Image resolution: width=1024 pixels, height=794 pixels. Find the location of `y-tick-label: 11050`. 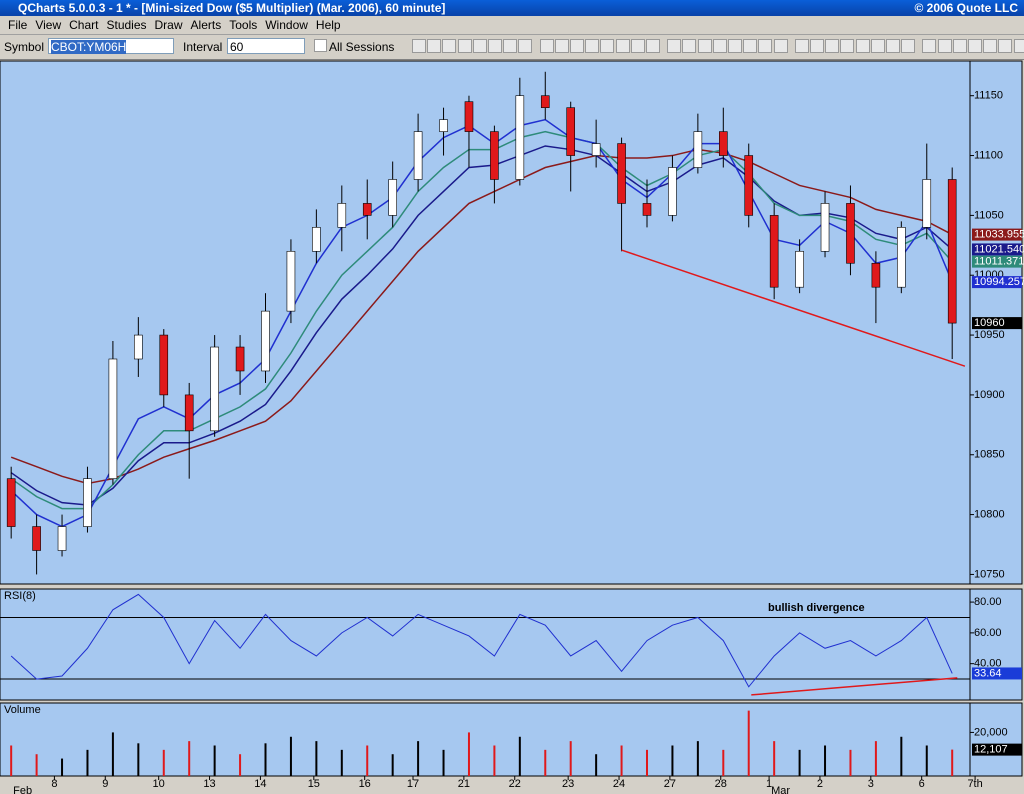

y-tick-label: 11050 is located at coordinates (989, 215).